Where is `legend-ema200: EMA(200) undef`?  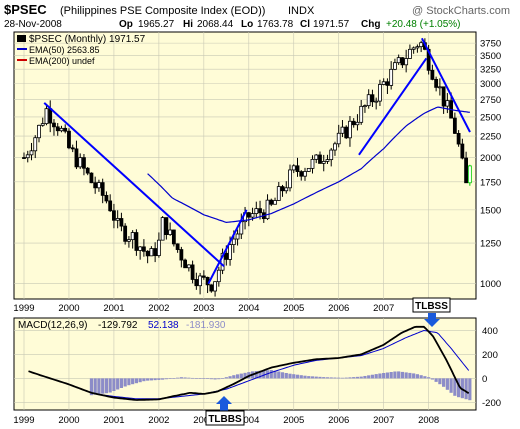 legend-ema200: EMA(200) undef is located at coordinates (62, 61).